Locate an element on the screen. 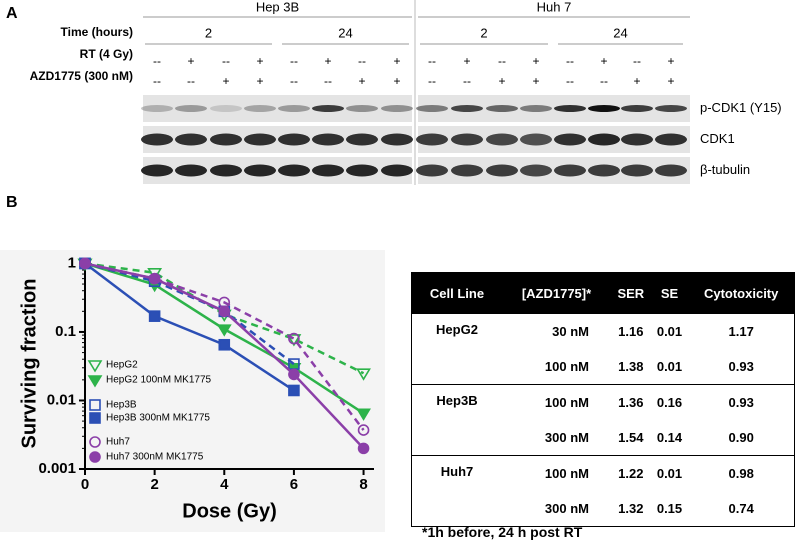  table-cell: 1.38 is located at coordinates (631, 366).